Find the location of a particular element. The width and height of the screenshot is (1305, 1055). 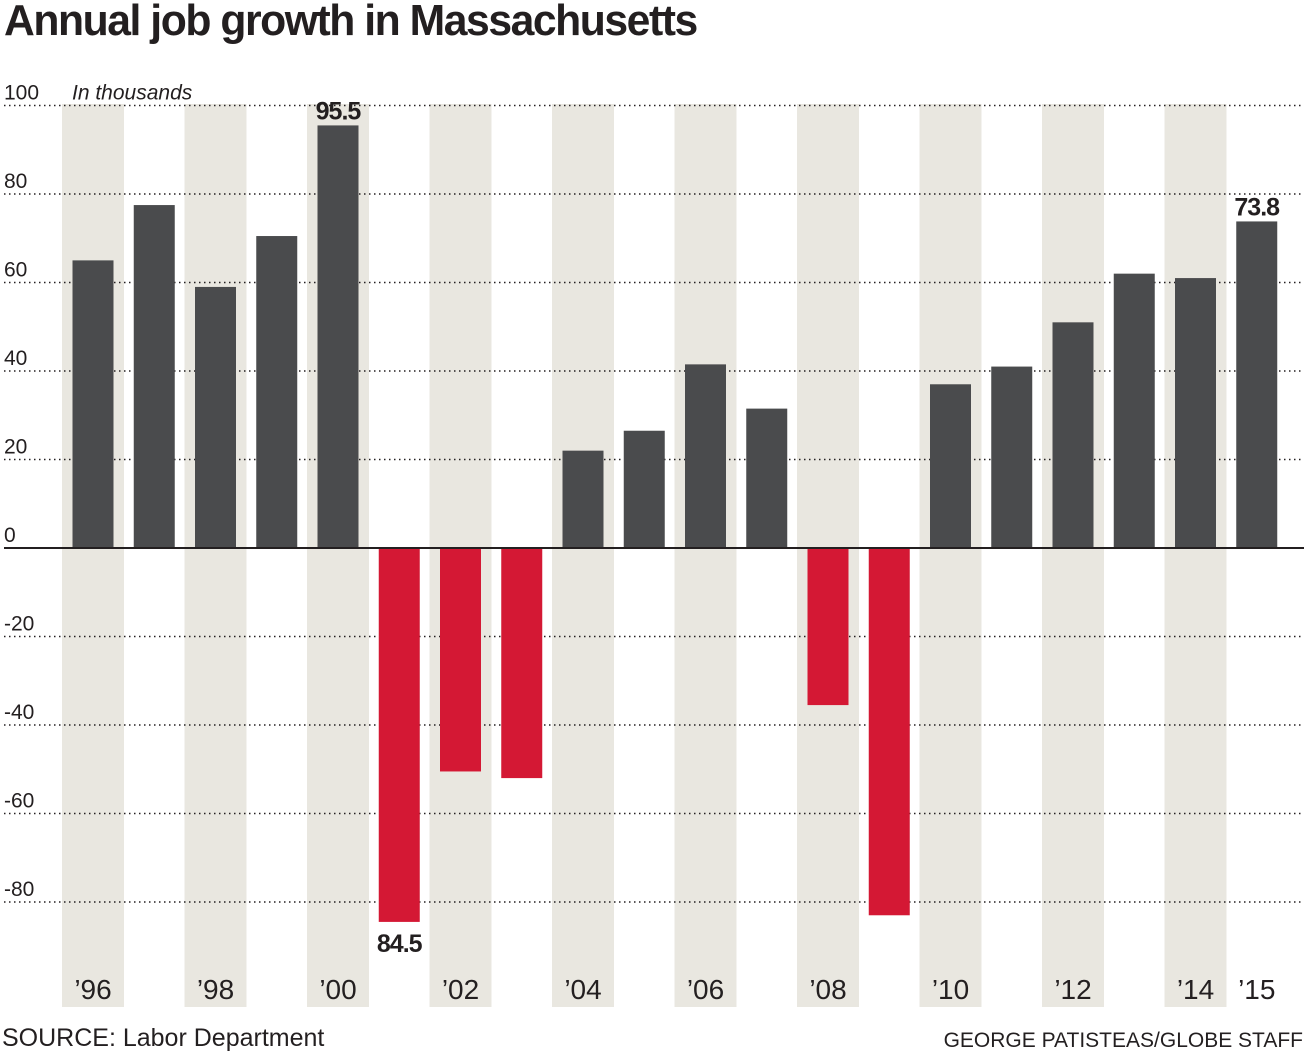

data-label: 95.5 is located at coordinates (339, 111).